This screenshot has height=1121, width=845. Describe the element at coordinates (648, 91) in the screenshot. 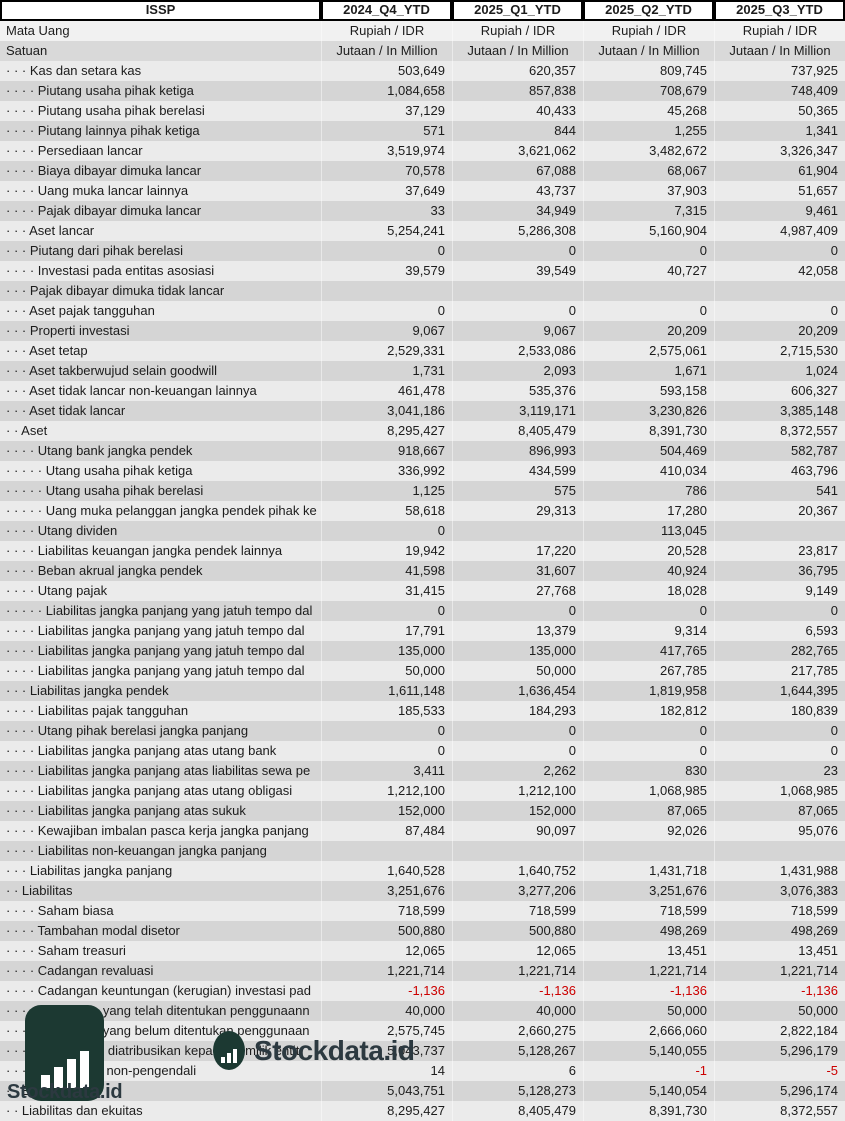

I see `row-value: 708,679` at that location.